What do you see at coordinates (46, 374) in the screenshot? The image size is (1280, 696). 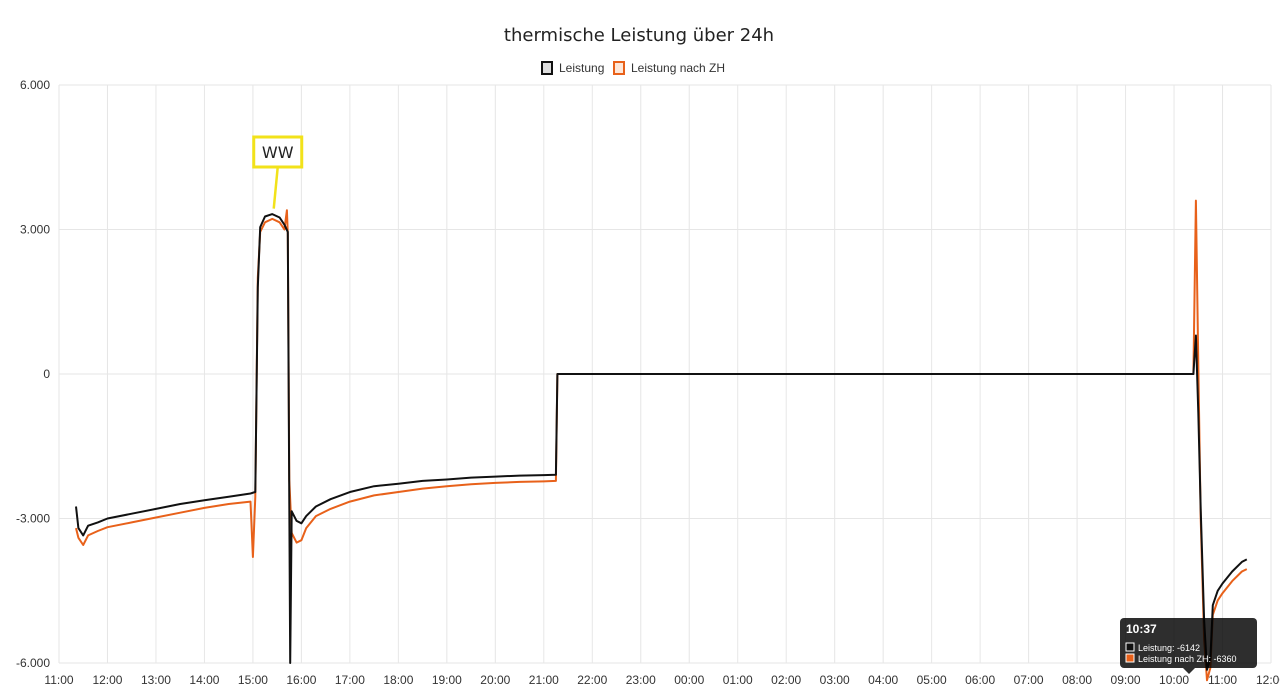 I see `y-tick-label: 0` at bounding box center [46, 374].